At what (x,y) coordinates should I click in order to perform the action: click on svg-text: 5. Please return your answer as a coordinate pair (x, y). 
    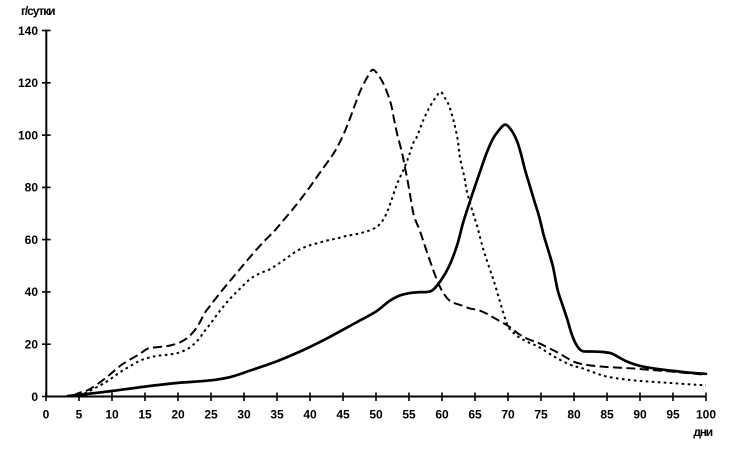
    Looking at the image, I should click on (79, 415).